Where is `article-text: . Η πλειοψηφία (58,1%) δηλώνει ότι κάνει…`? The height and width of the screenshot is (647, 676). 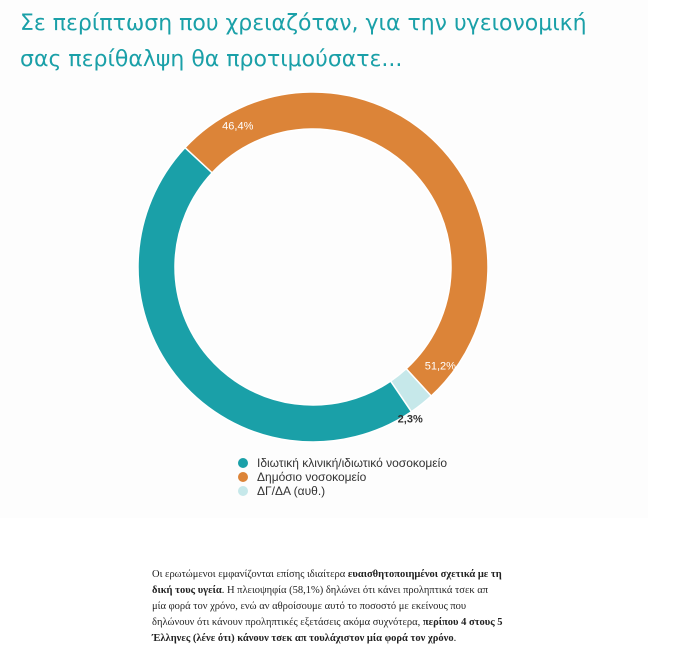
article-text: . Η πλειοψηφία (58,1%) δηλώνει ότι κάνει… is located at coordinates (320, 606).